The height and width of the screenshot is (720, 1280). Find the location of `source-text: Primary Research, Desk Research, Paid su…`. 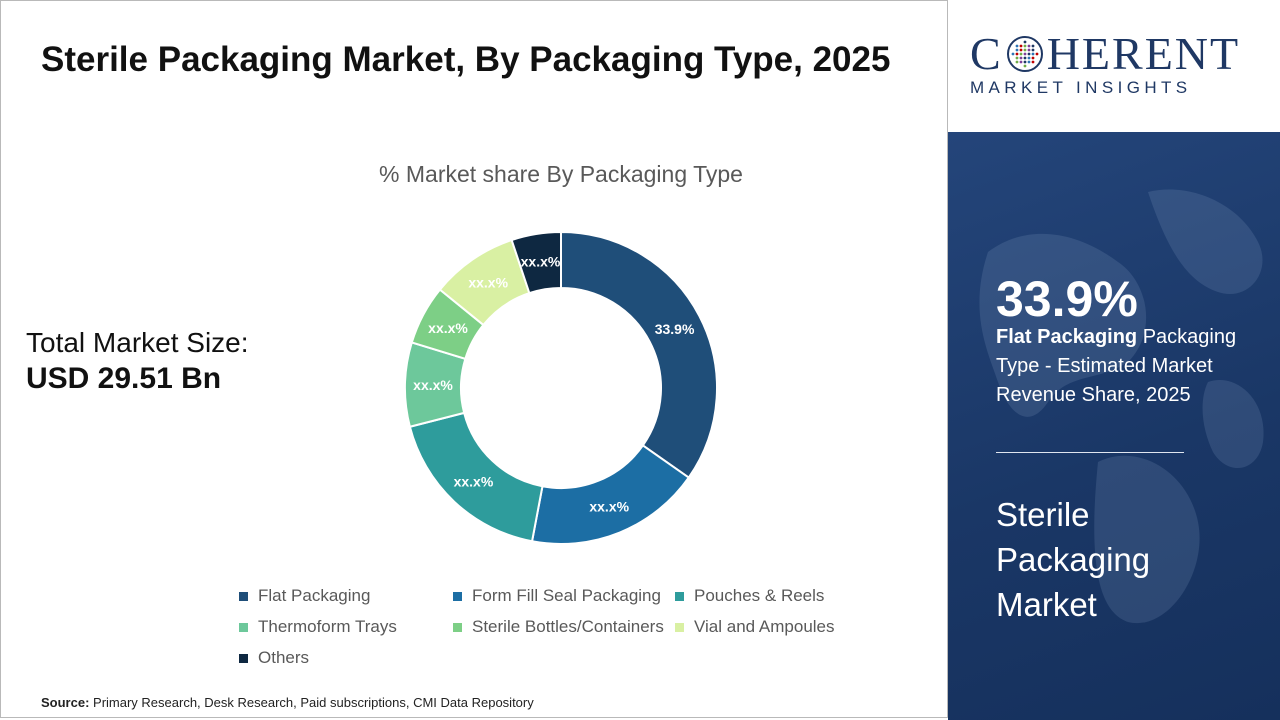

source-text: Primary Research, Desk Research, Paid su… is located at coordinates (313, 702).